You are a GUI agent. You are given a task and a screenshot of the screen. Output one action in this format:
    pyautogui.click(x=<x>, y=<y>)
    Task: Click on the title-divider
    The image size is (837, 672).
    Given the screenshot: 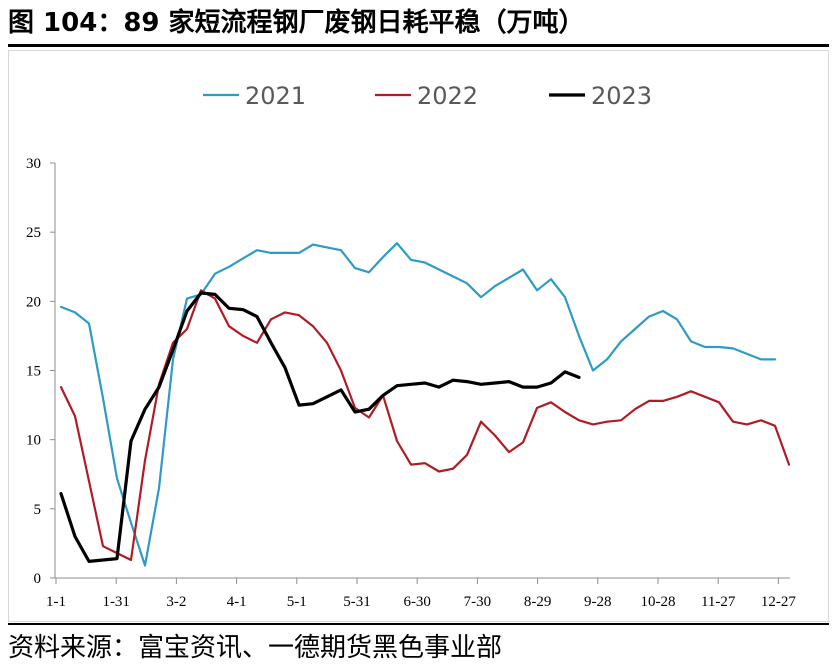 What is the action you would take?
    pyautogui.click(x=418, y=45)
    